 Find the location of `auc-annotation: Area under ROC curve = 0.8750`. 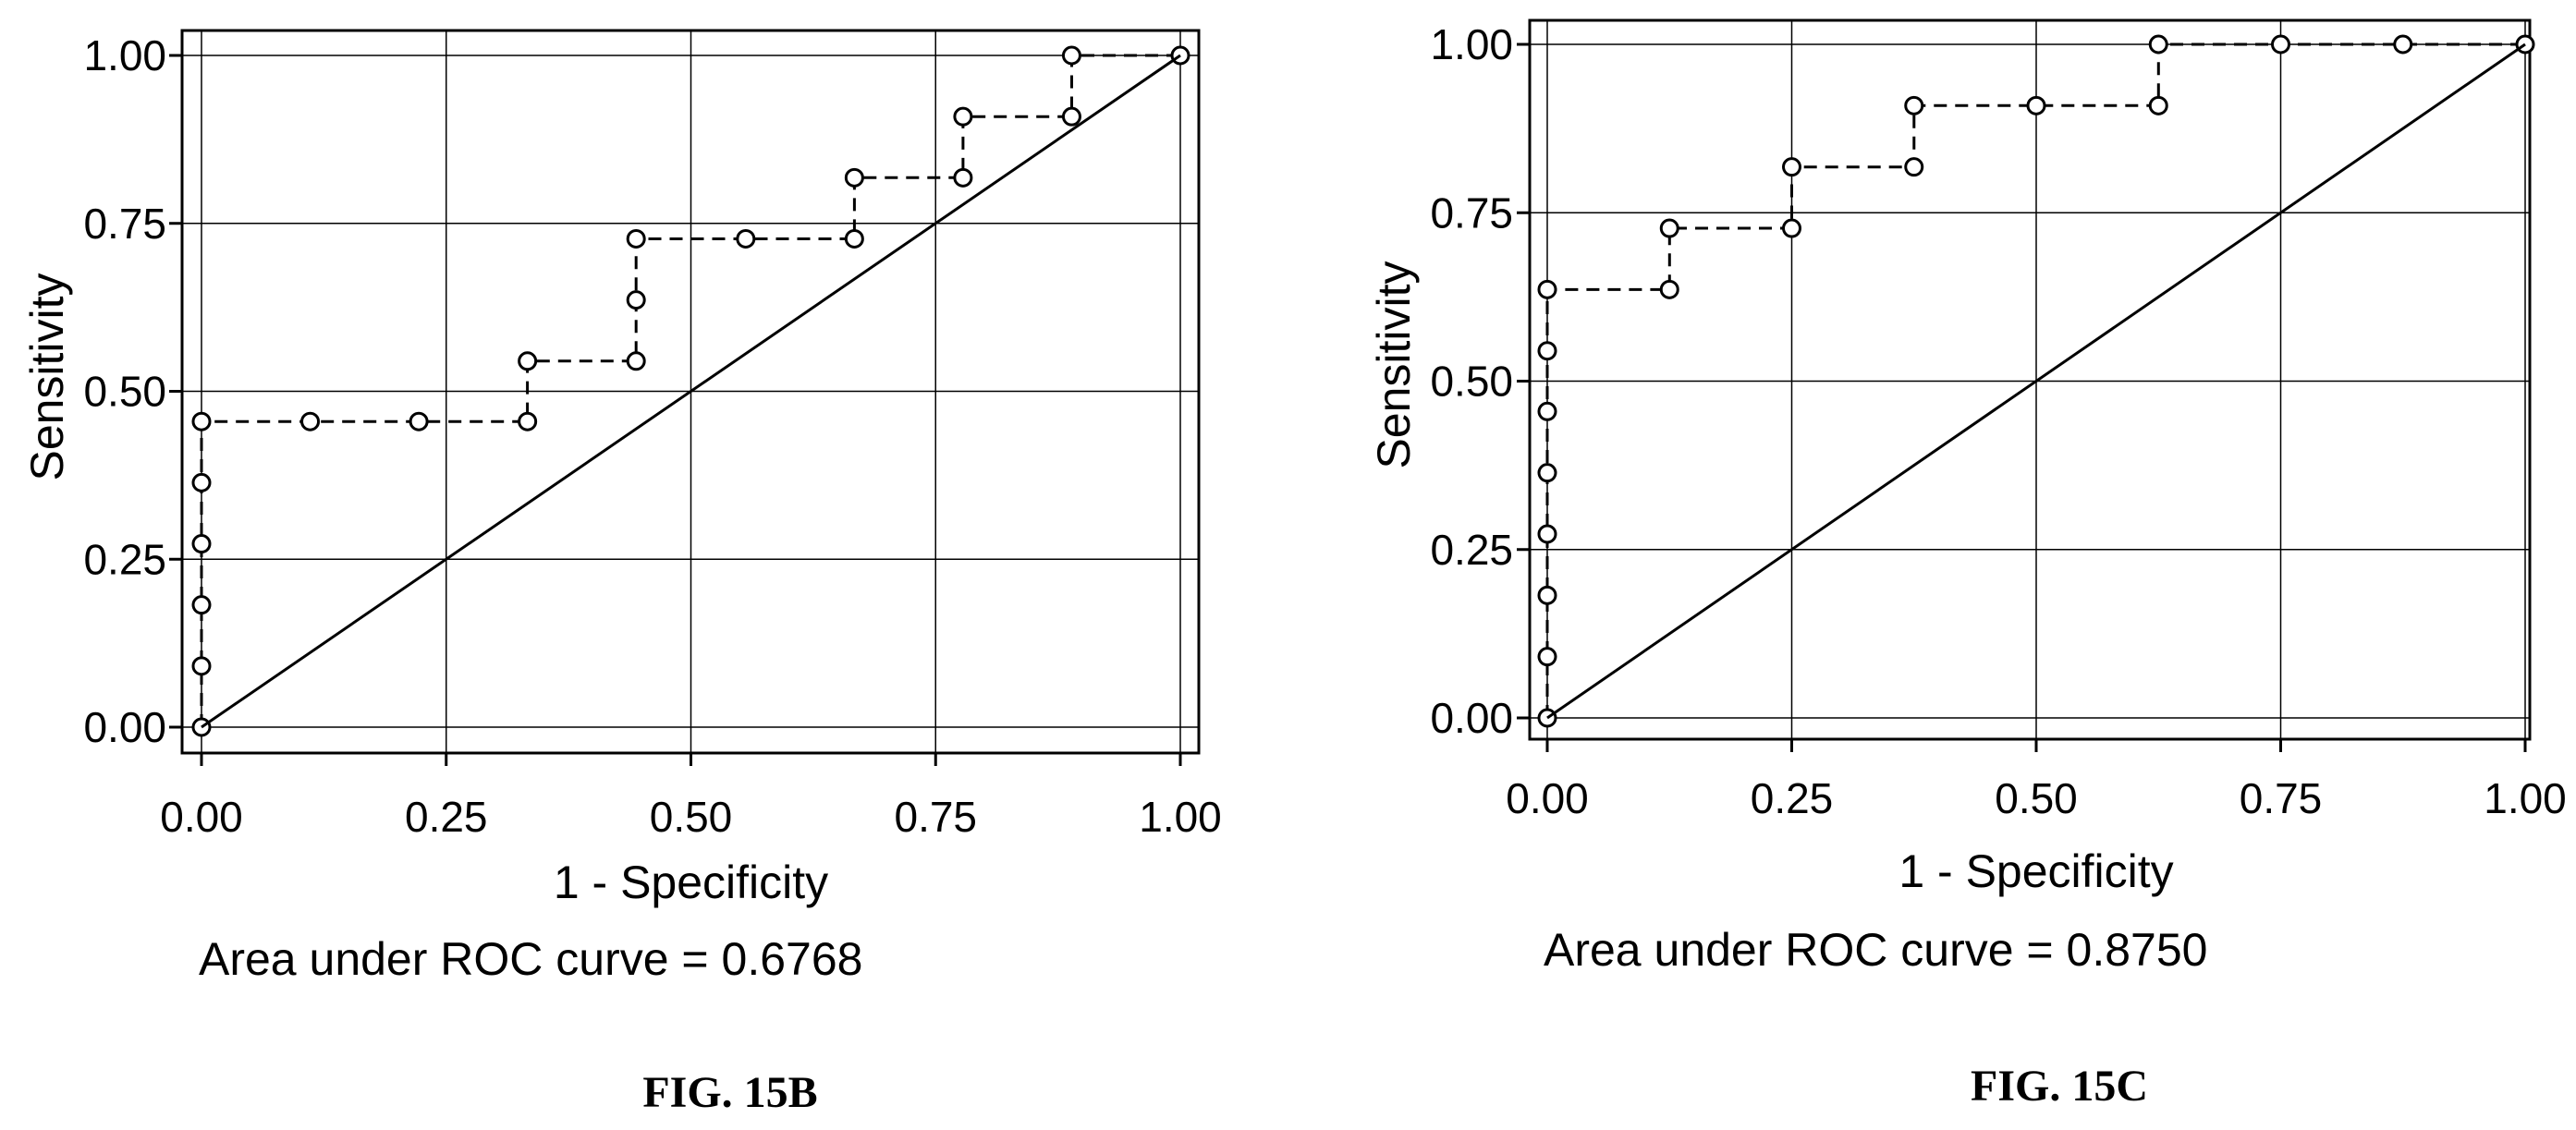

auc-annotation: Area under ROC curve = 0.8750 is located at coordinates (1875, 950).